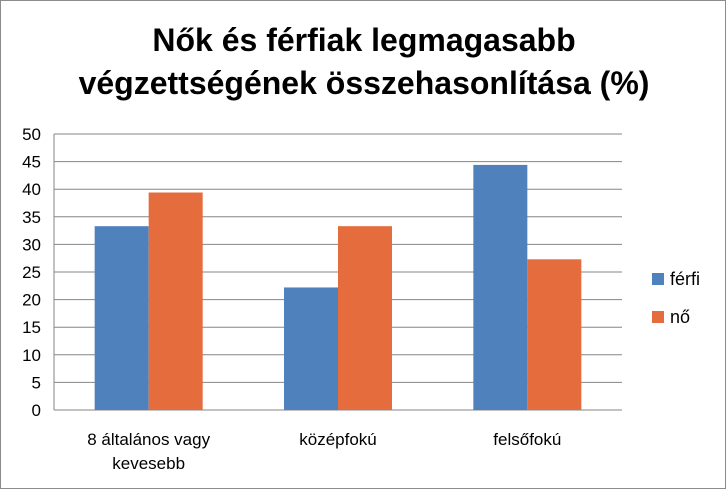 The width and height of the screenshot is (726, 489). I want to click on y-tick-label: 15, so click(31, 327).